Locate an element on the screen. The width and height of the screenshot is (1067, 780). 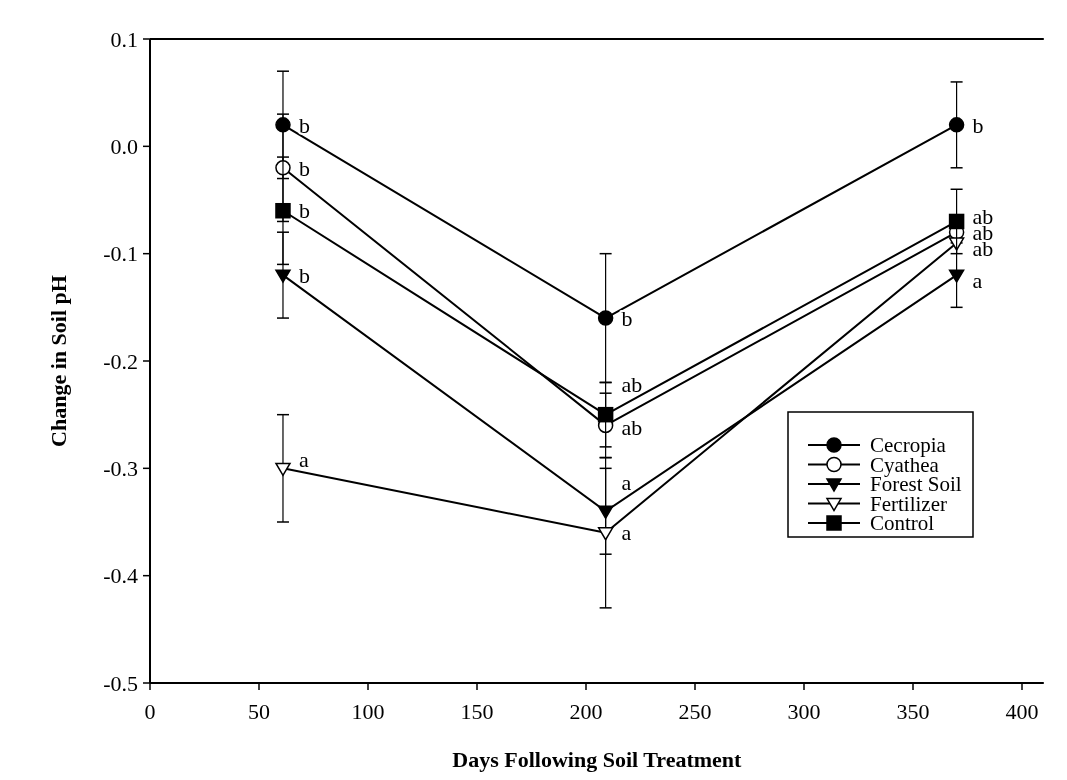
x-tick-label: 350 is located at coordinates (913, 711).